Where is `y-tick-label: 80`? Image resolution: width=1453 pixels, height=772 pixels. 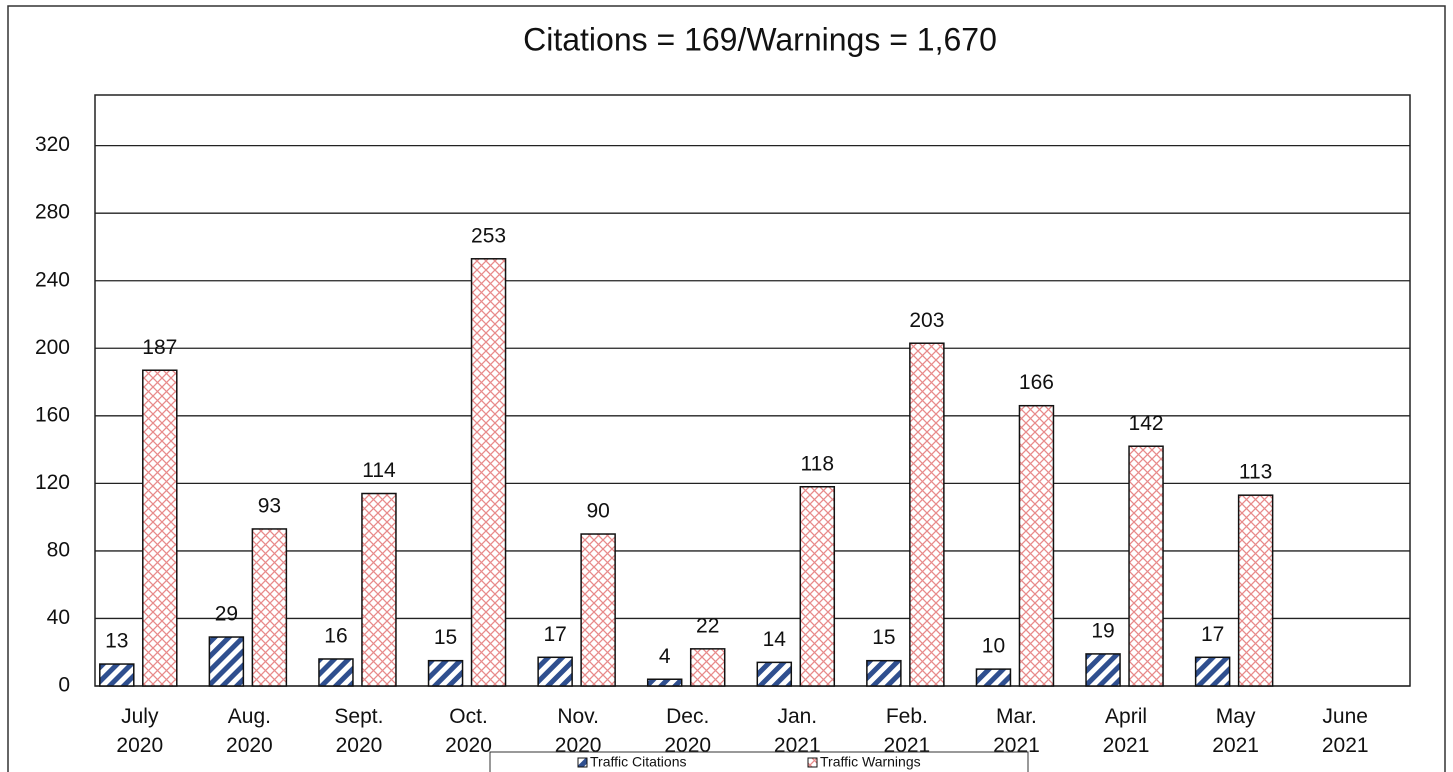 y-tick-label: 80 is located at coordinates (58, 549).